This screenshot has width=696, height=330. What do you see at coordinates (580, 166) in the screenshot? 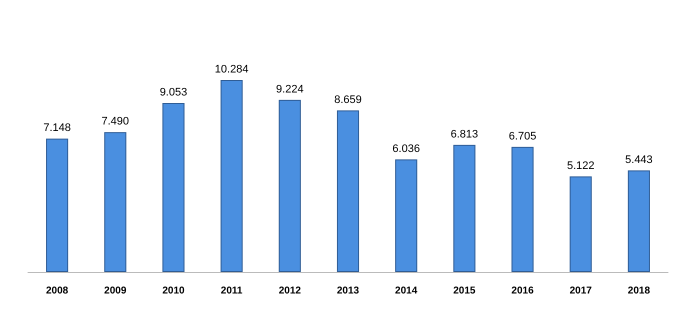
I see `data-label: 5.122` at bounding box center [580, 166].